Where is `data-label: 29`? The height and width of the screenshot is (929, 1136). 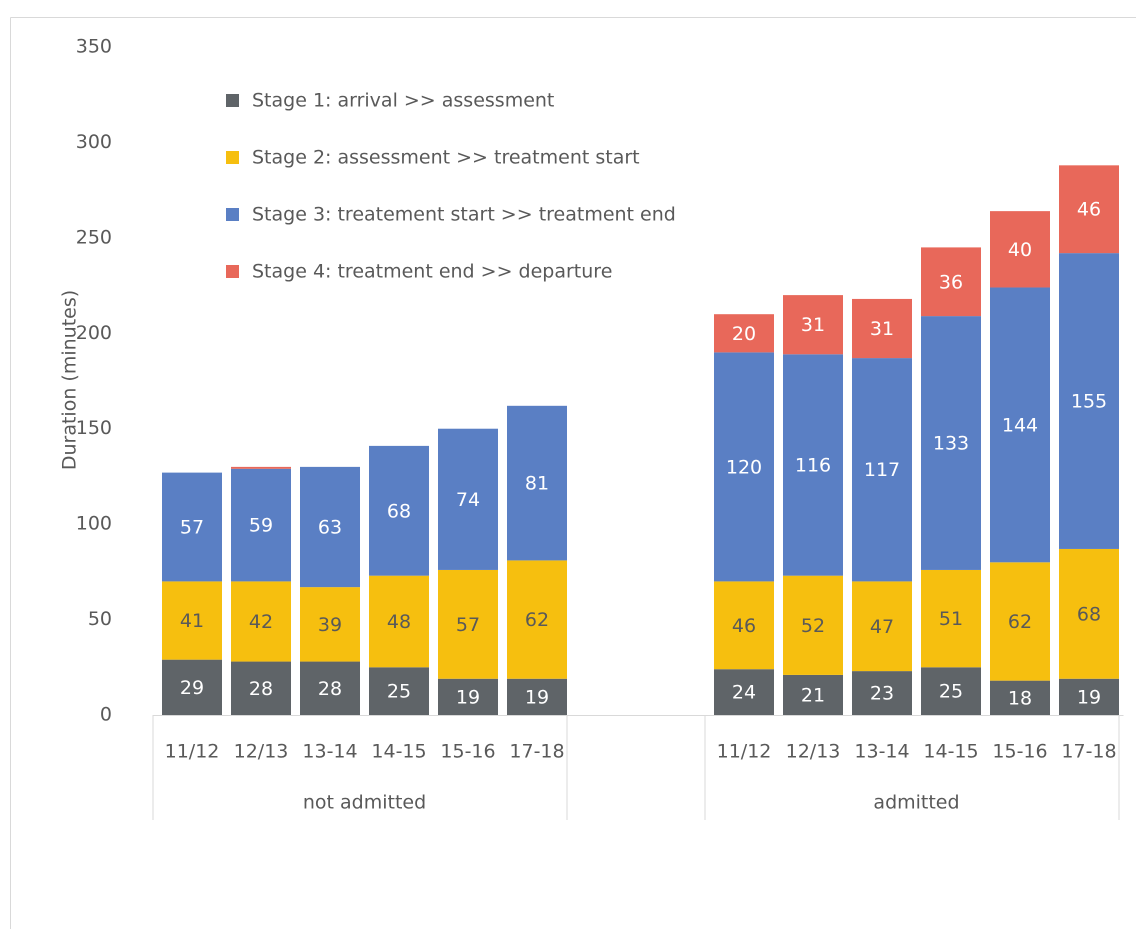 data-label: 29 is located at coordinates (192, 688).